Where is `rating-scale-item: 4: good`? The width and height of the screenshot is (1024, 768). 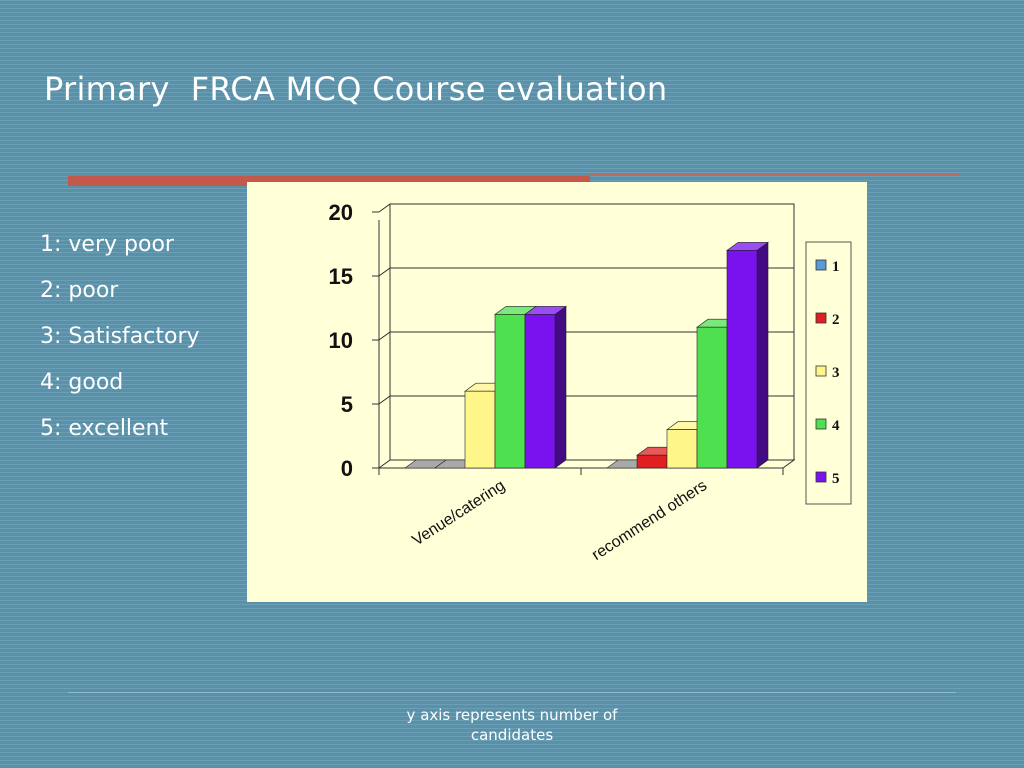 rating-scale-item: 4: good is located at coordinates (82, 382).